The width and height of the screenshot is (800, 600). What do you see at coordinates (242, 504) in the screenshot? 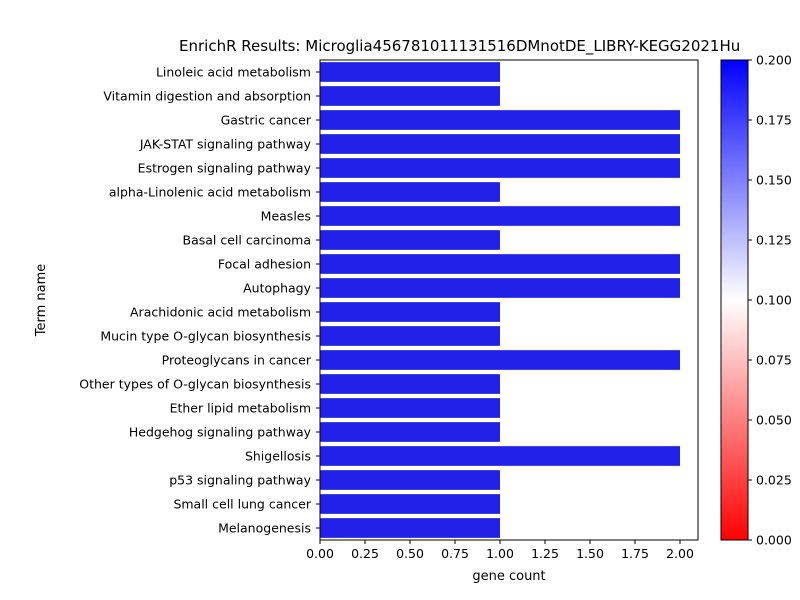
I see `y-tick-label: Small cell lung cancer` at bounding box center [242, 504].